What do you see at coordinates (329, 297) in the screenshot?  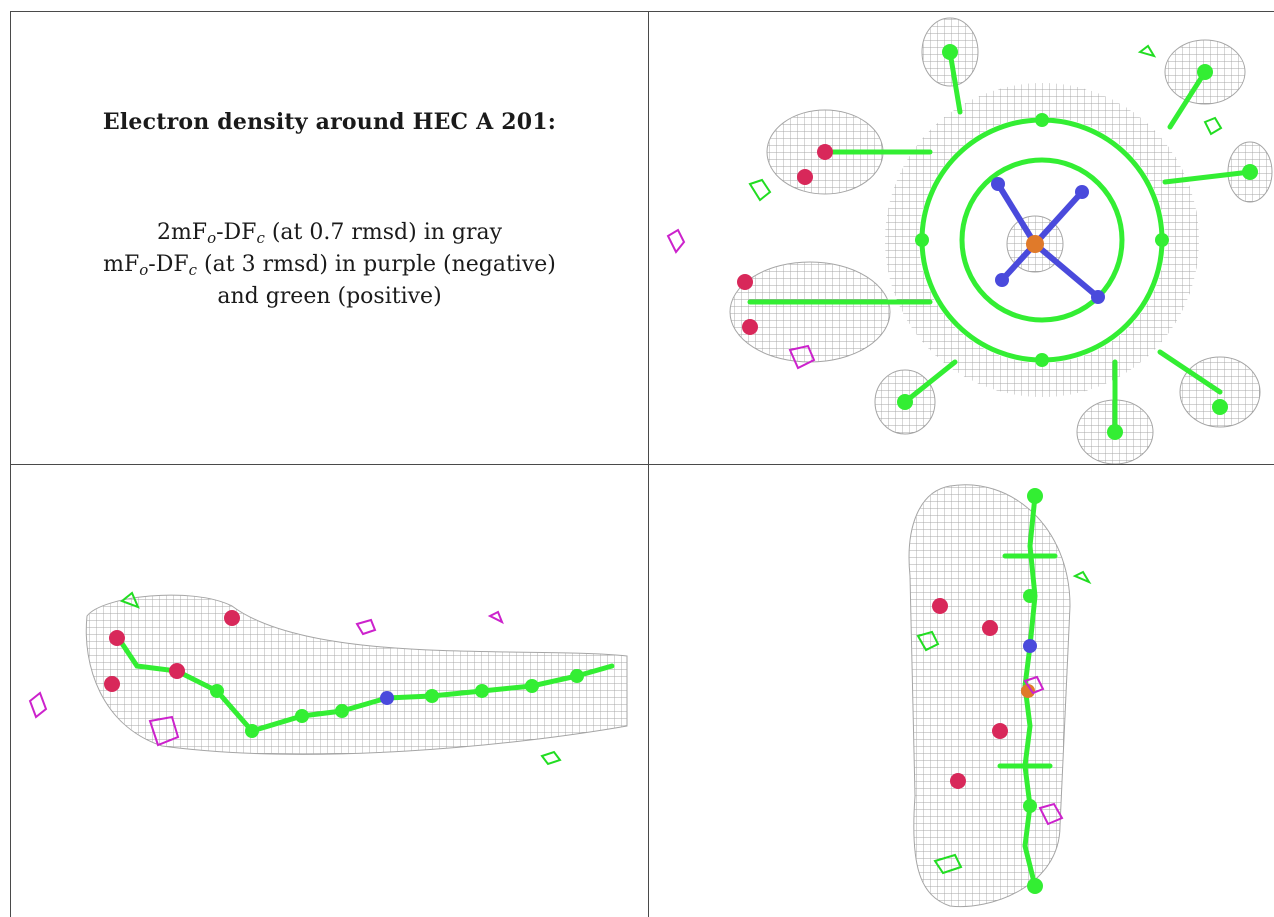 I see `caption-line-positive: and green (positive)` at bounding box center [329, 297].